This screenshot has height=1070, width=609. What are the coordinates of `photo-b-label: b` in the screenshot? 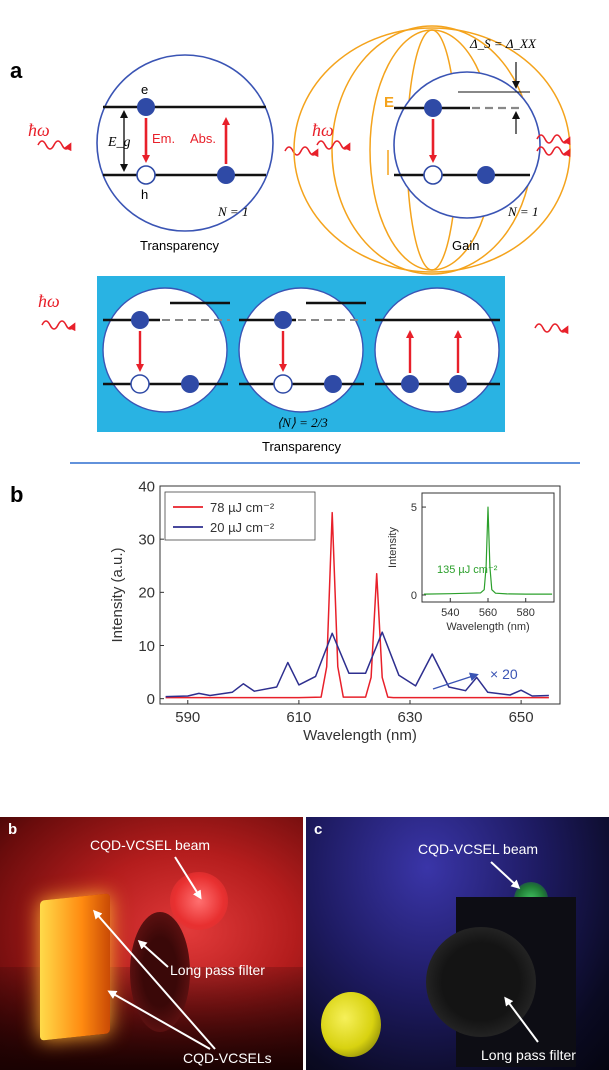 It's located at (13, 829).